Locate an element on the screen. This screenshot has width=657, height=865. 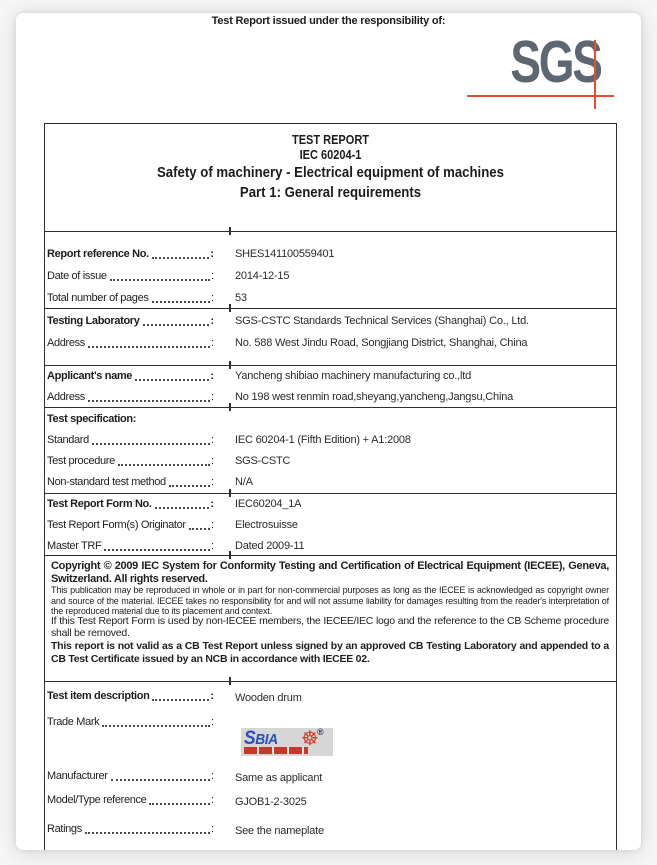
field-row-non-standard-method: Non-standard test method: N/A is located at coordinates (330, 482).